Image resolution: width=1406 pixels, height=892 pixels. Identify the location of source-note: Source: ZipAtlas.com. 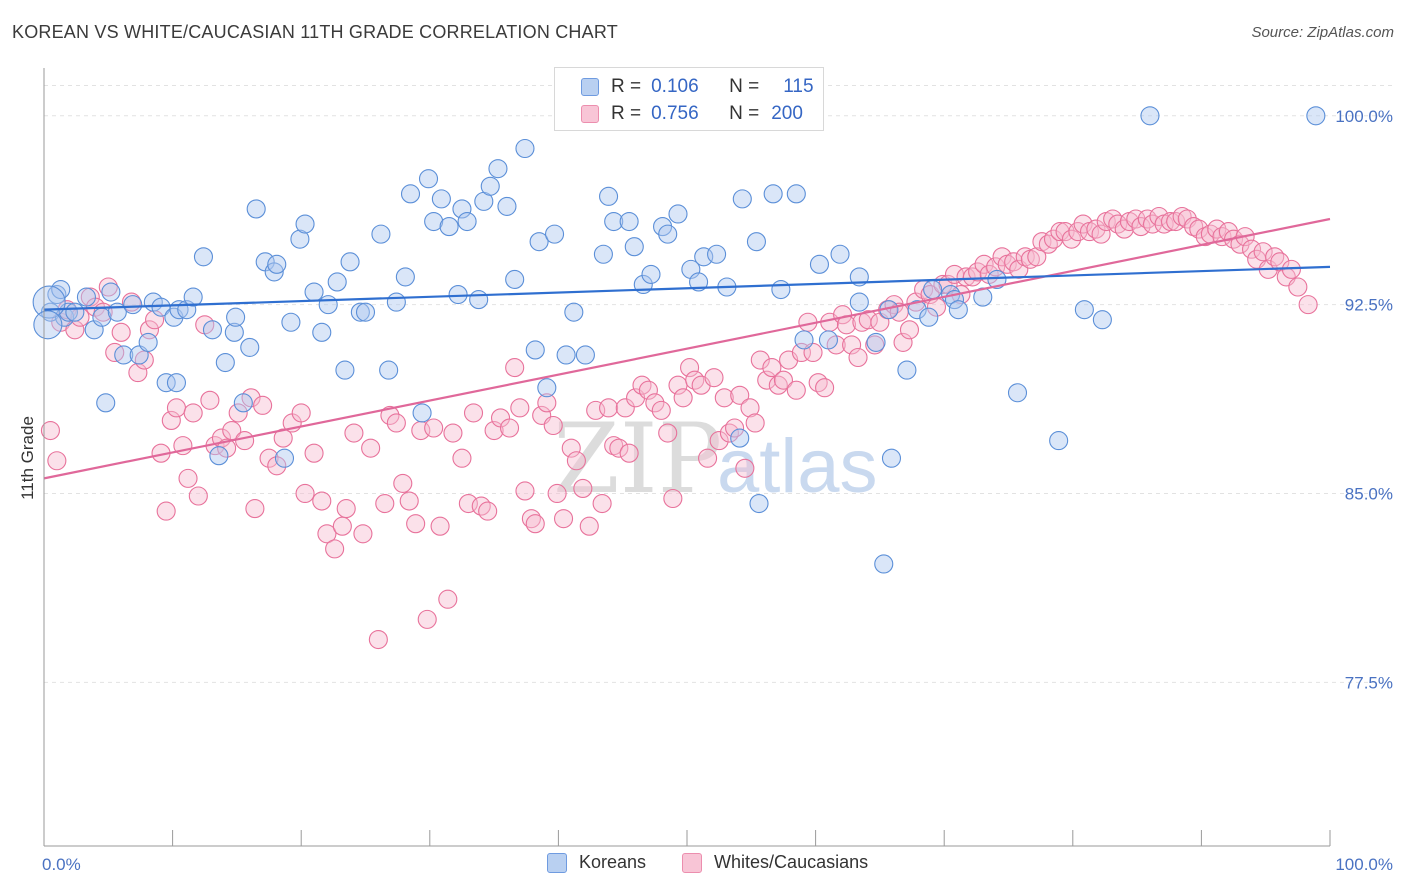
(1322, 32).